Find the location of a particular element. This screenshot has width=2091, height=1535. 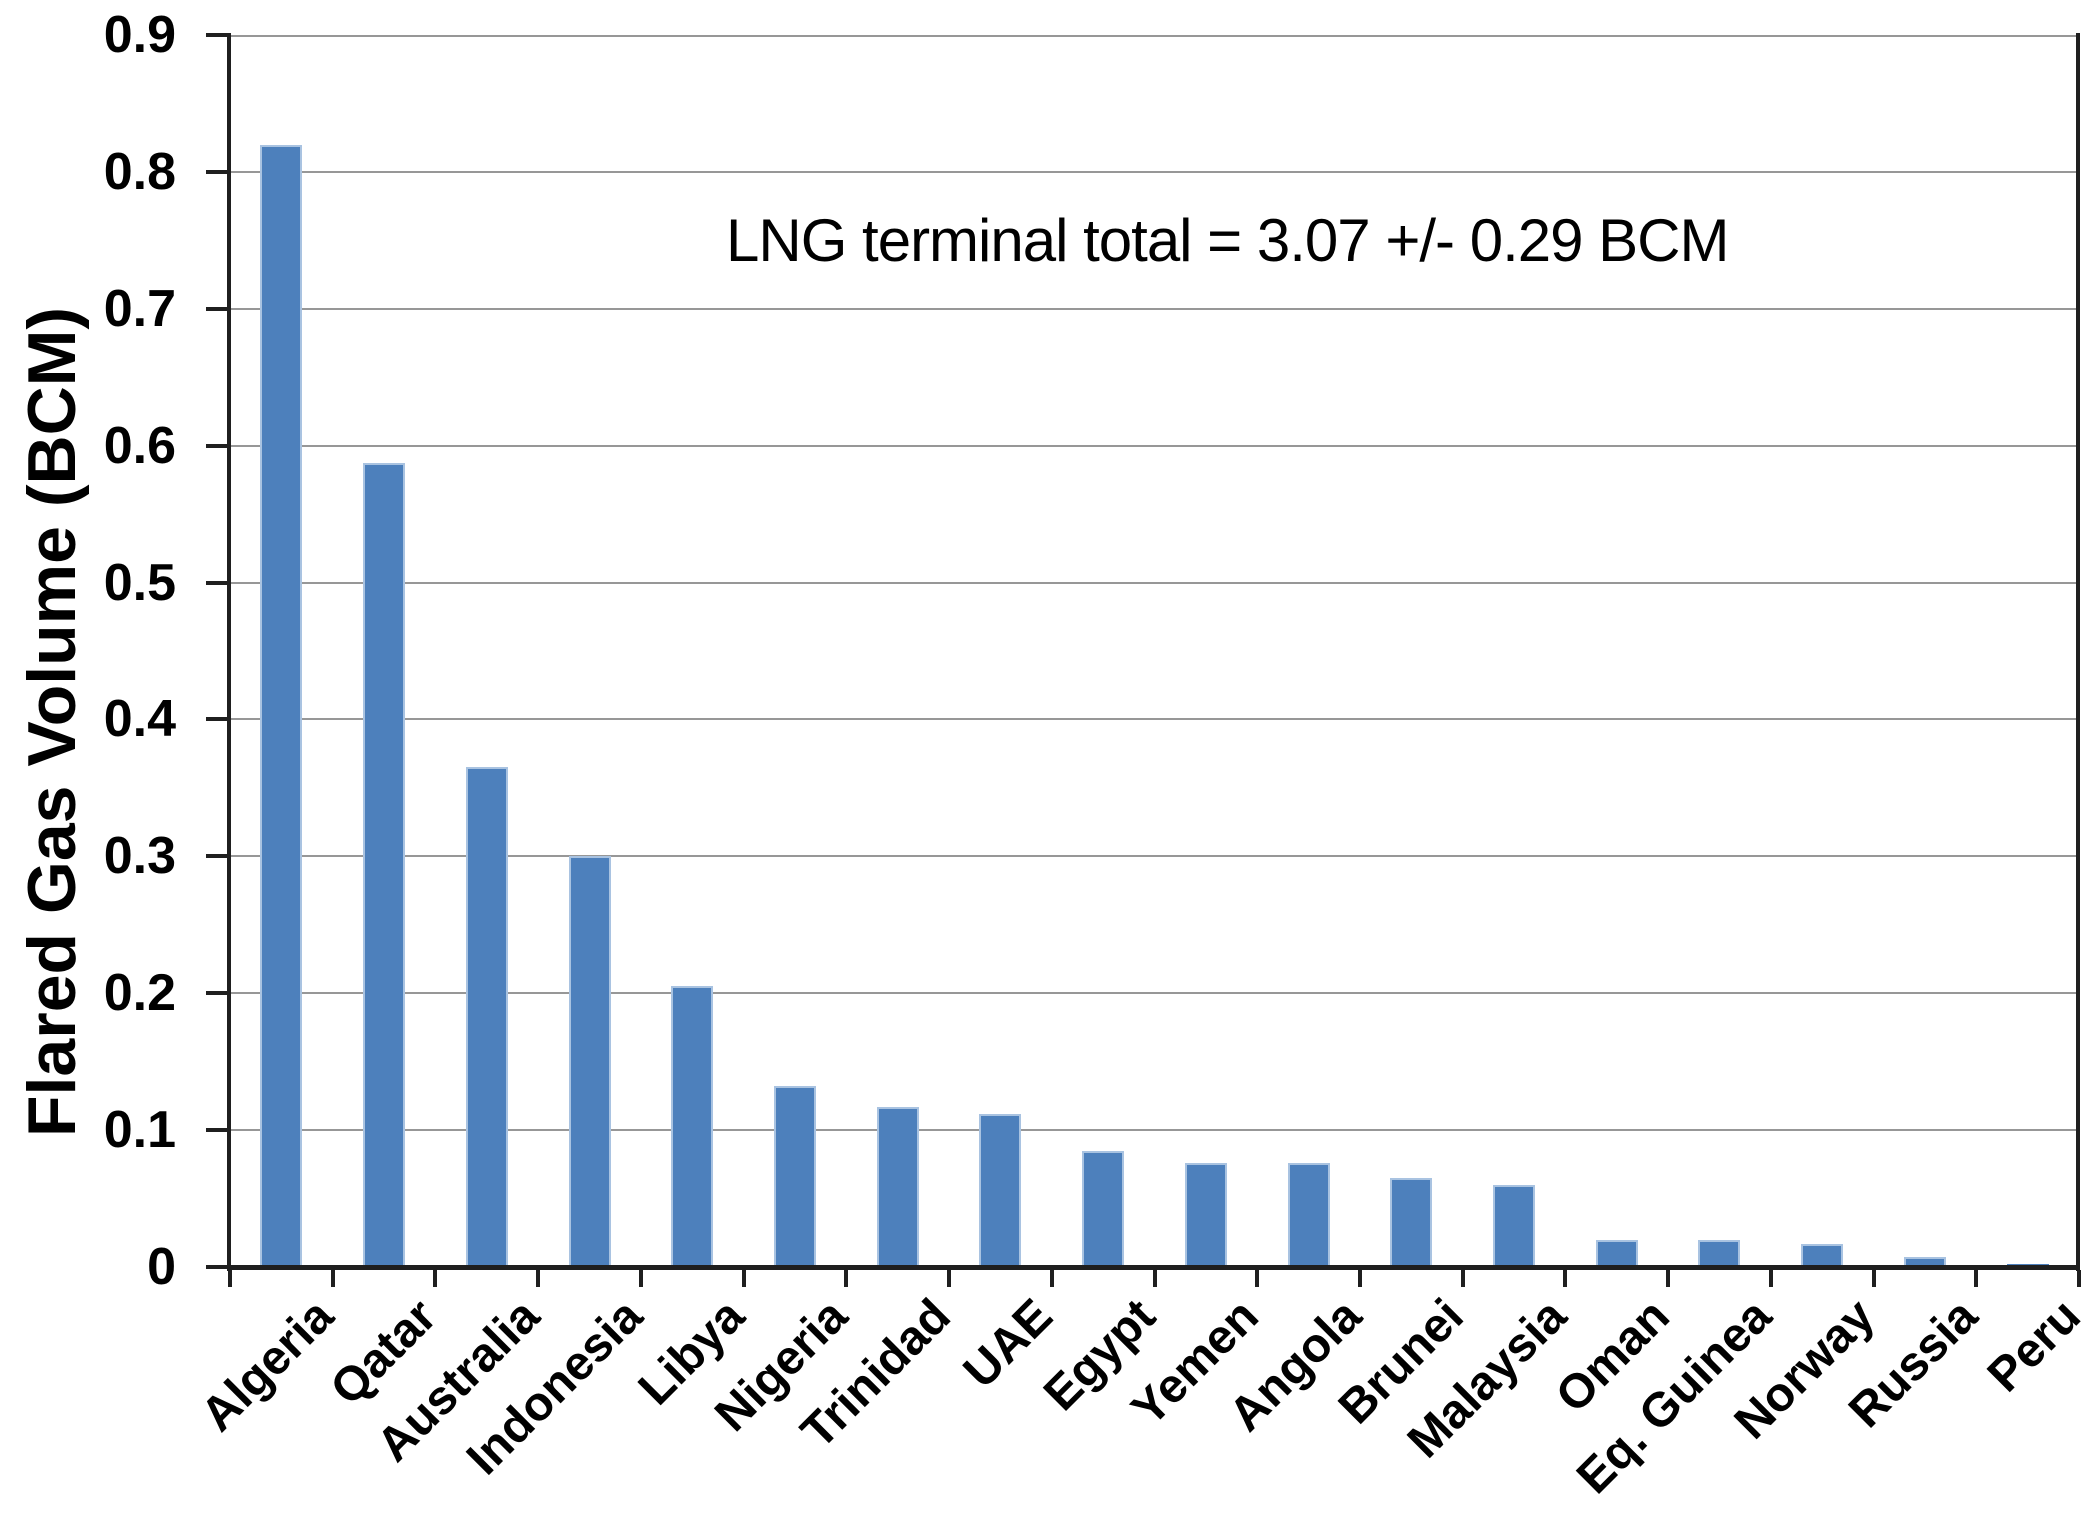

bar-nigeria is located at coordinates (794, 1176).